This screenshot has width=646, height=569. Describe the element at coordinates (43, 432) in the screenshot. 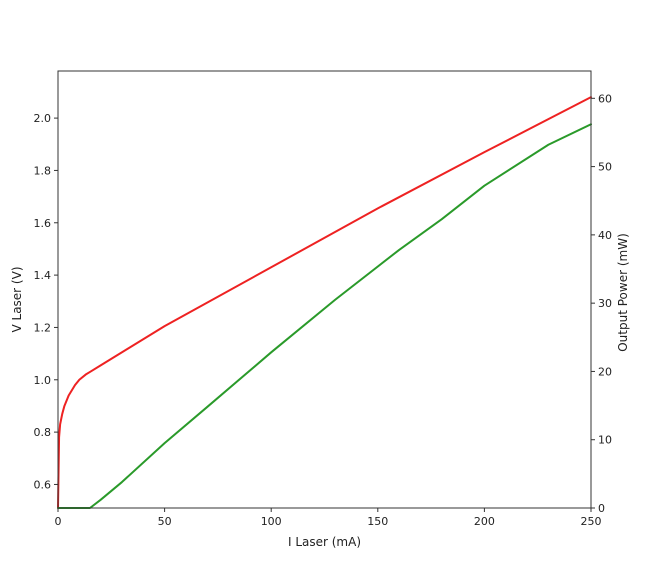

I see `y-tick-label: 0.8` at that location.